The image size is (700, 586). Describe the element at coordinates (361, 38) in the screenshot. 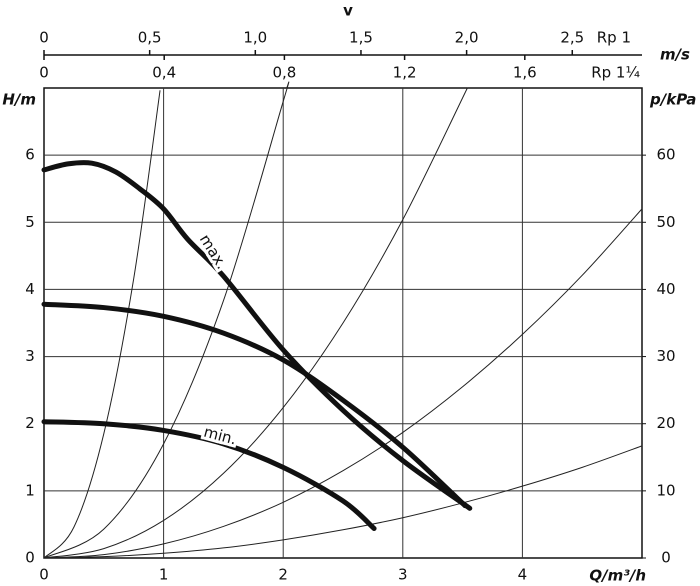

I see `top-axis-tick-label: 1,5` at that location.